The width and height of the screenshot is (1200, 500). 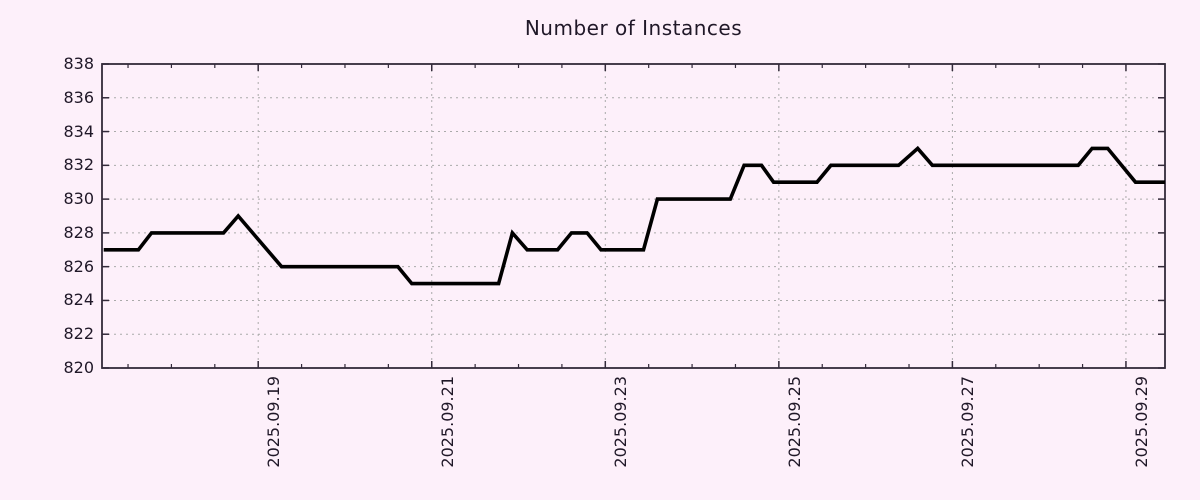 I want to click on y-tick-label: 838, so click(x=78, y=63).